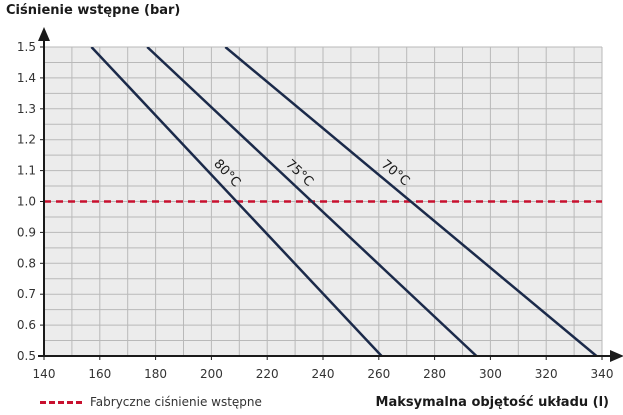 The width and height of the screenshot is (623, 415). Describe the element at coordinates (26, 263) in the screenshot. I see `y-tick-label: 0.8` at that location.